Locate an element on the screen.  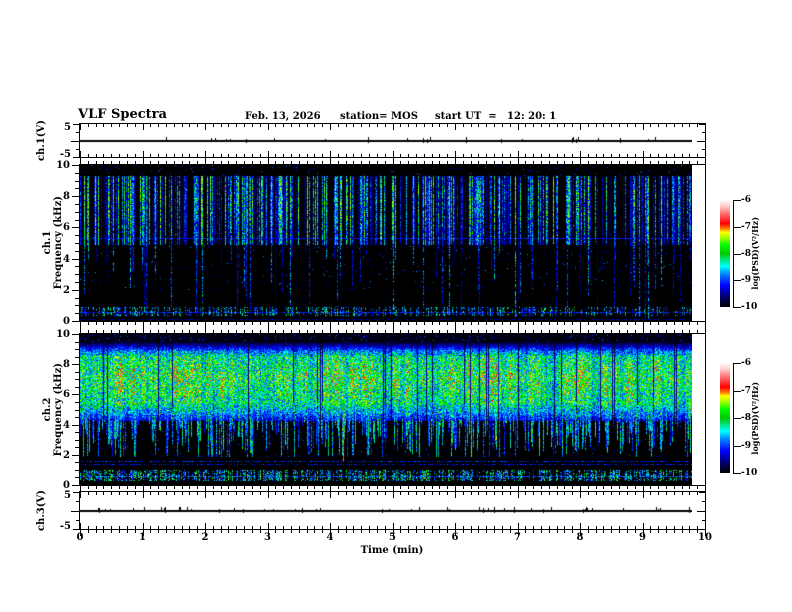
ch2-frequency-axis-label: ch.2 Frequency (kHz) is located at coordinates (53, 409).